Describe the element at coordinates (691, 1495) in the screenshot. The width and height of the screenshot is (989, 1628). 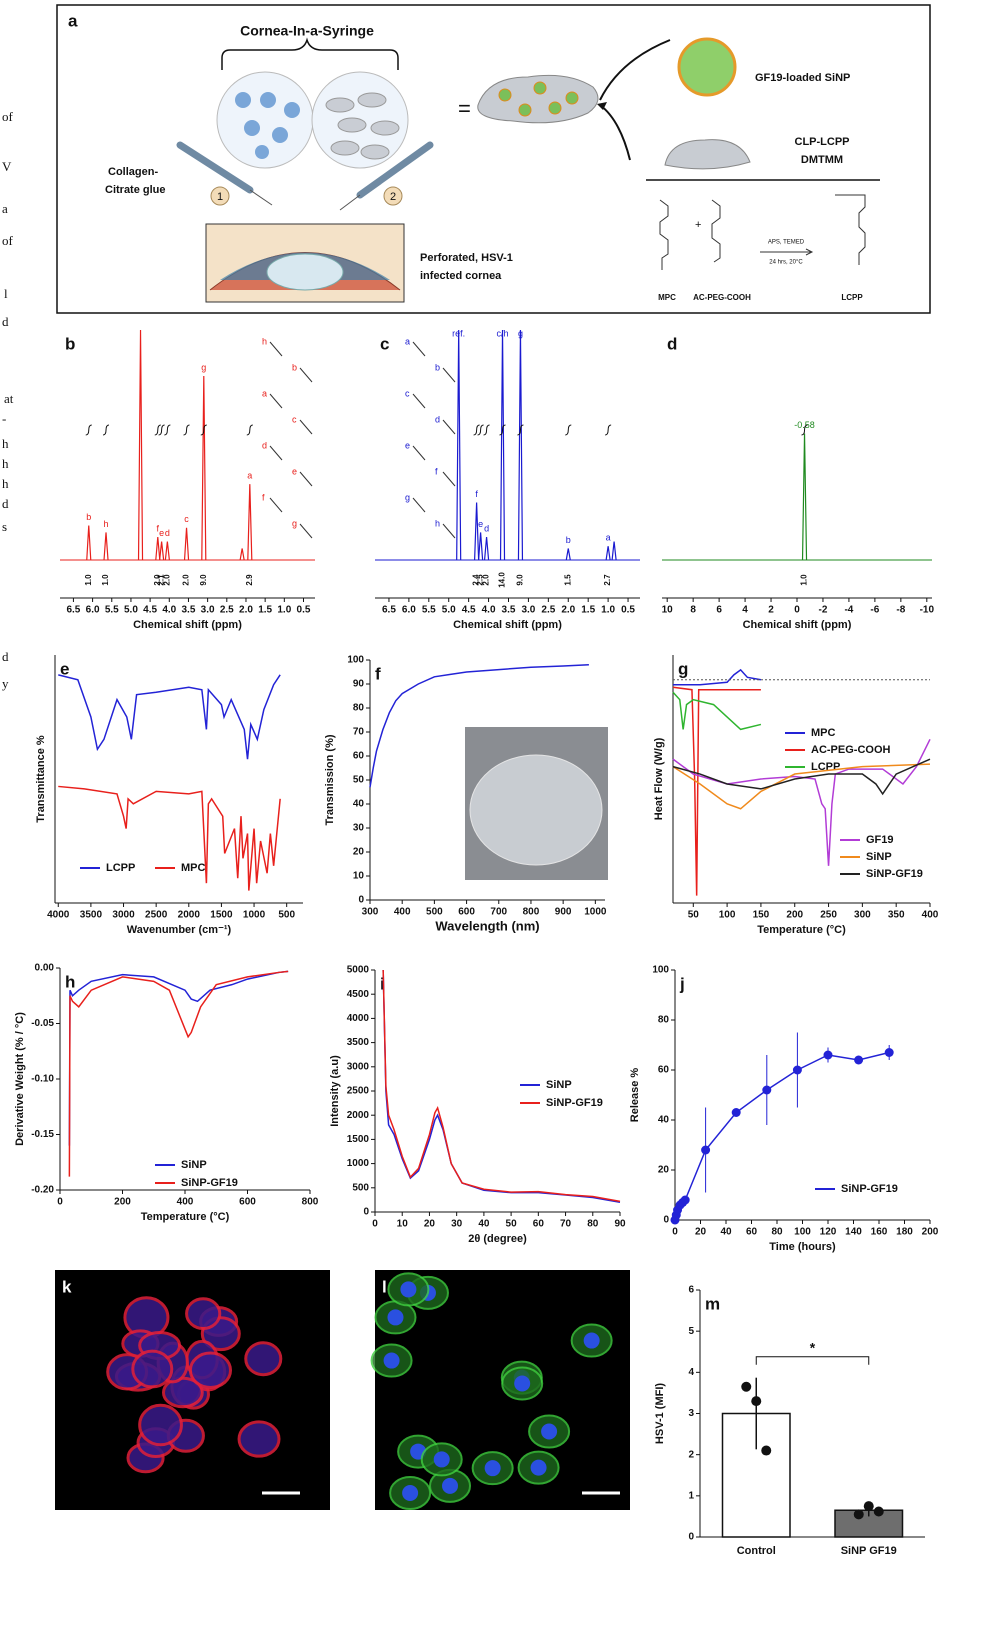
I see `y-tick-label: 1` at that location.